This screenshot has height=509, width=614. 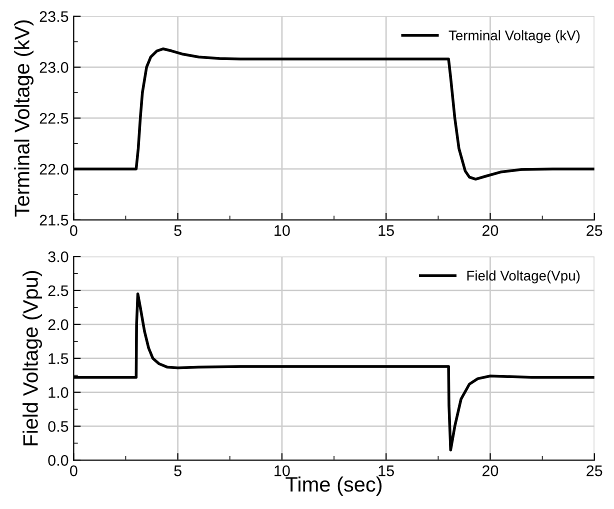 I want to click on y-tick-label: 1.0, so click(x=58, y=392).